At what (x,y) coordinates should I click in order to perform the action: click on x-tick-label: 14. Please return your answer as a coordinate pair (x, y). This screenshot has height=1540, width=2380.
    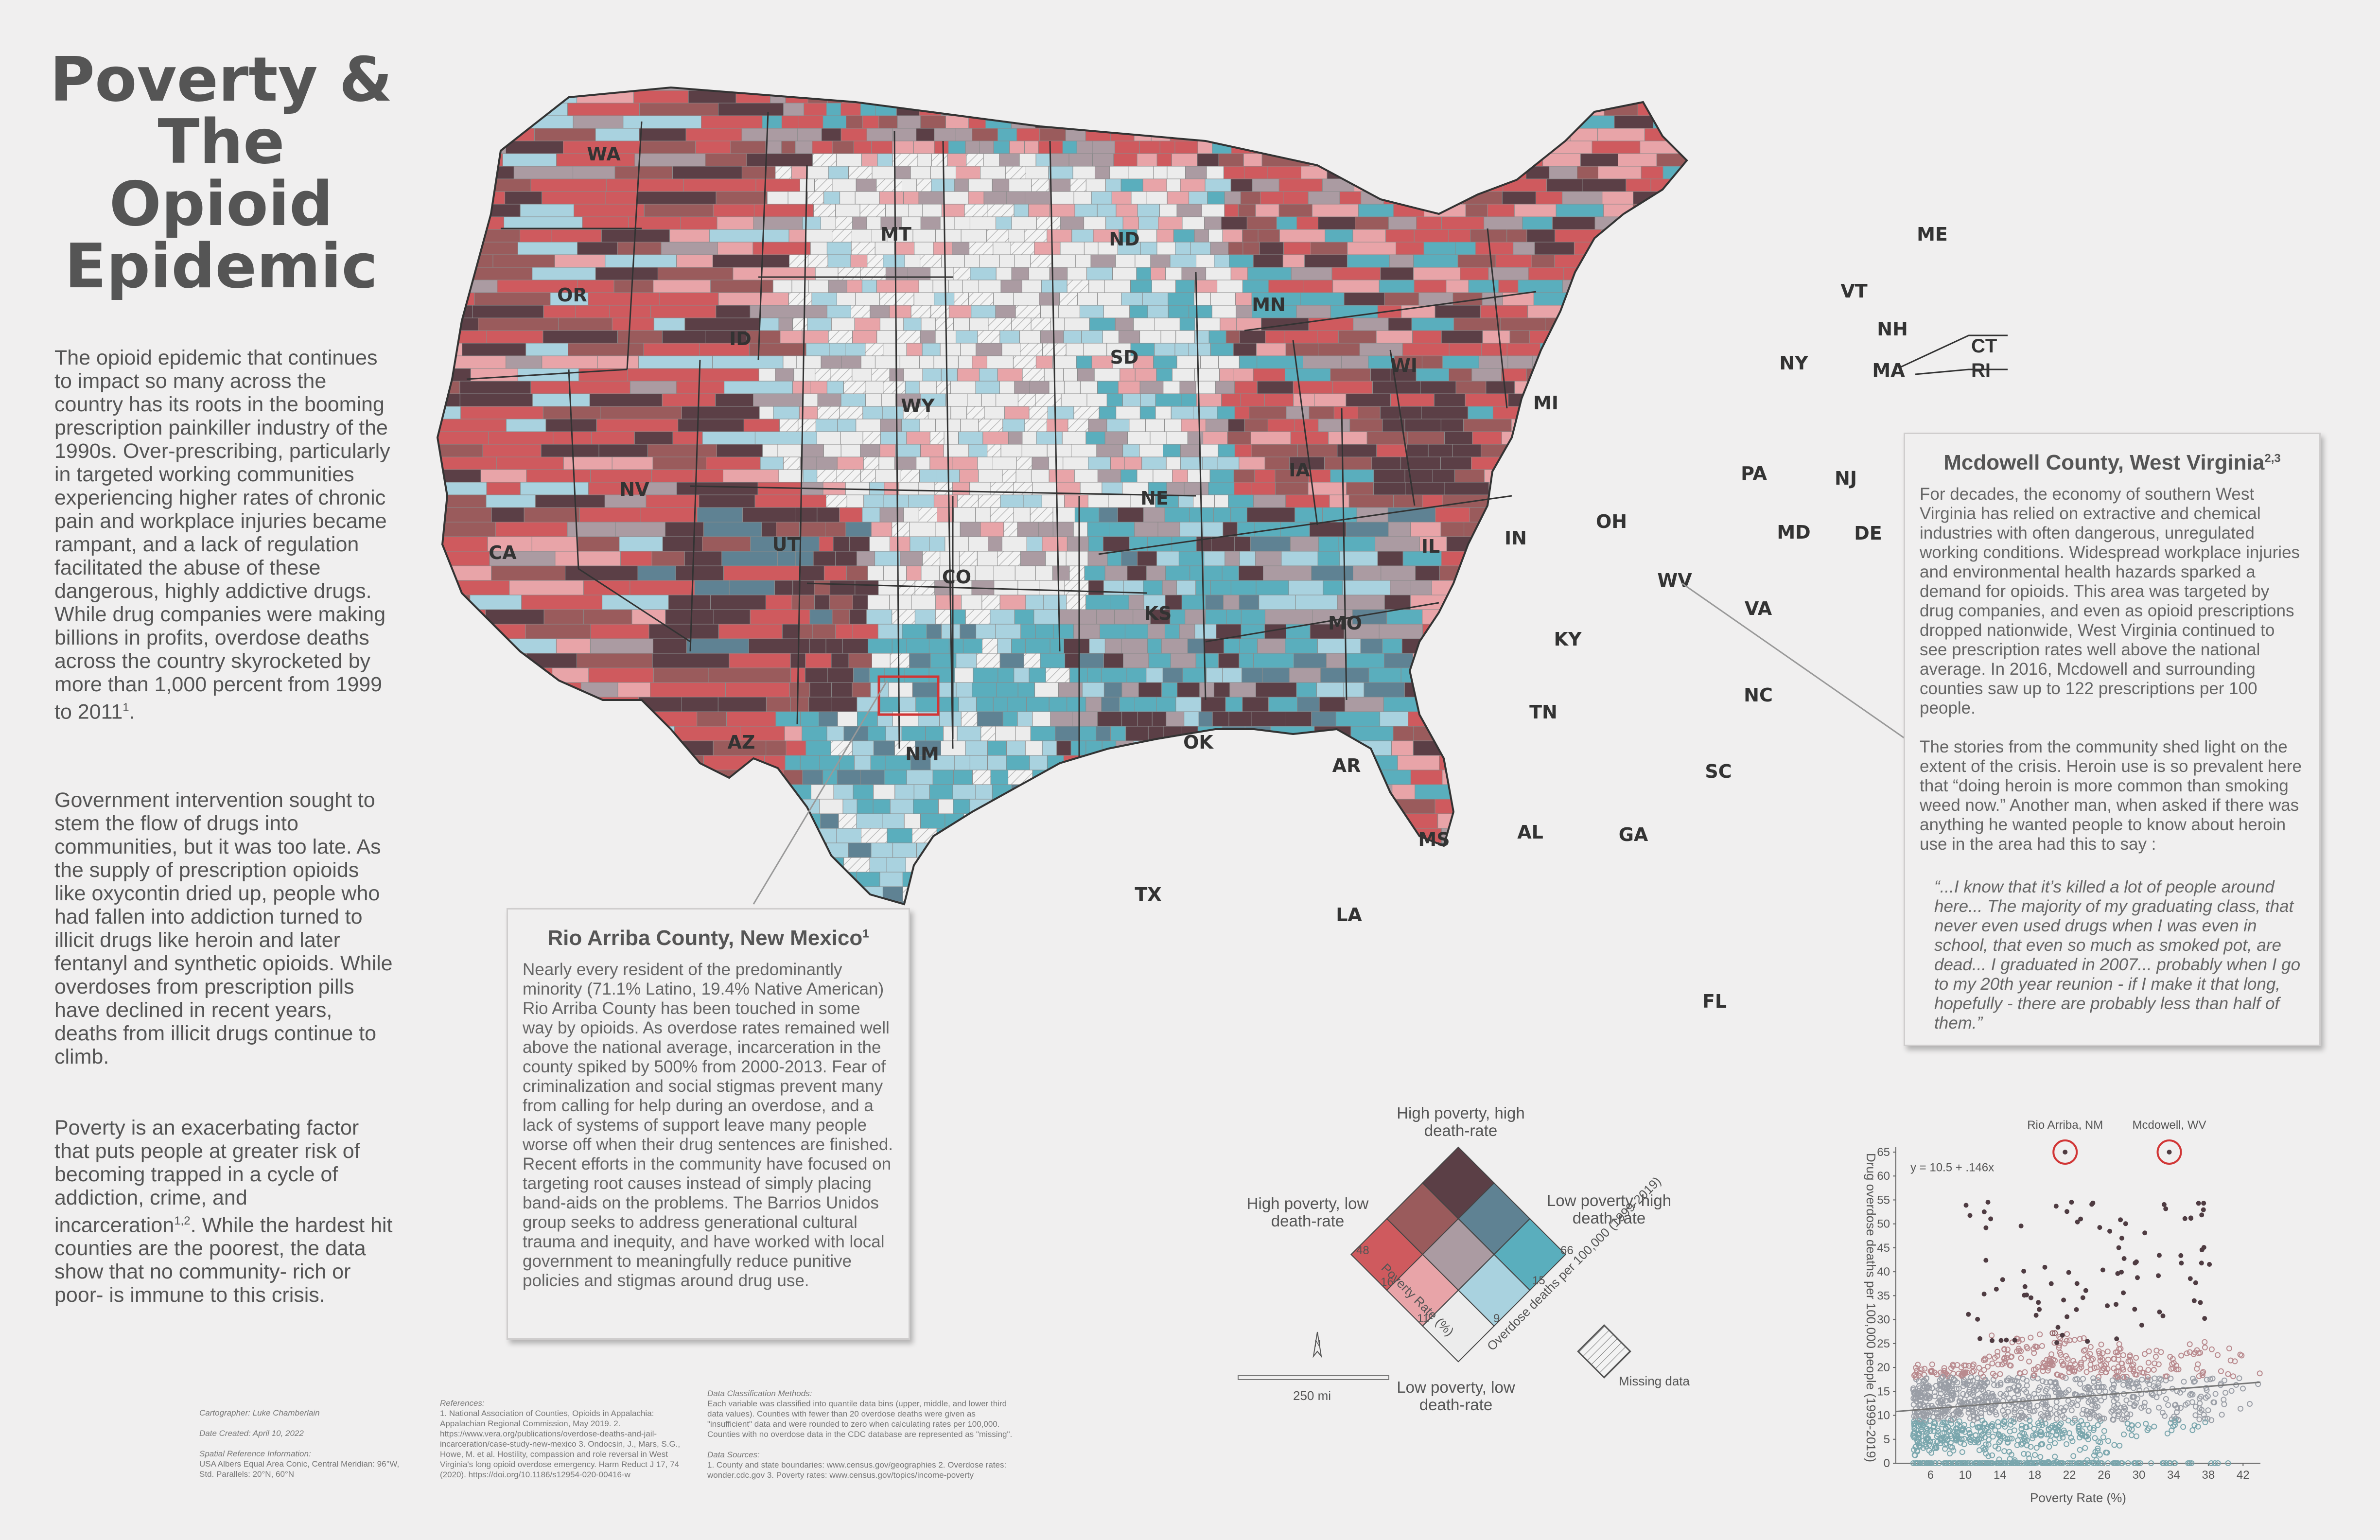
    Looking at the image, I should click on (2000, 1475).